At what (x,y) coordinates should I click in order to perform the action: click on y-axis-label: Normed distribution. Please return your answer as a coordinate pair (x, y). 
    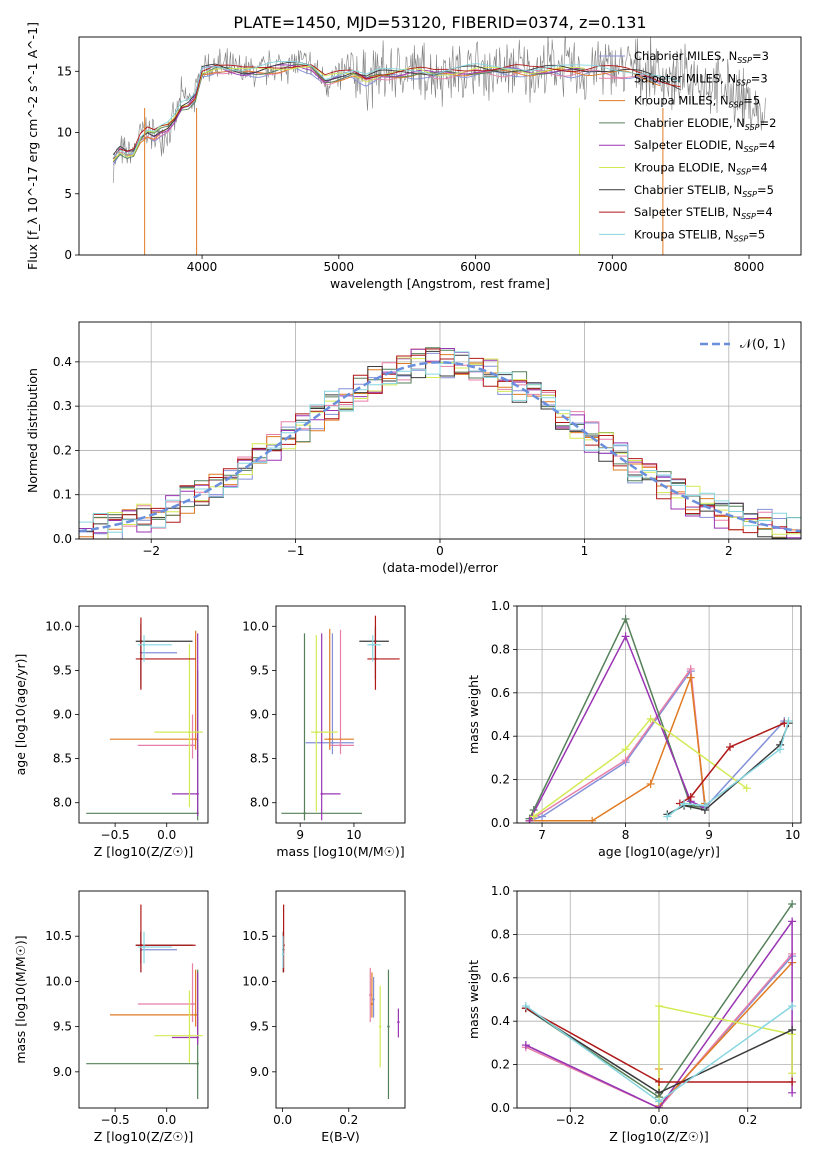
    Looking at the image, I should click on (32, 430).